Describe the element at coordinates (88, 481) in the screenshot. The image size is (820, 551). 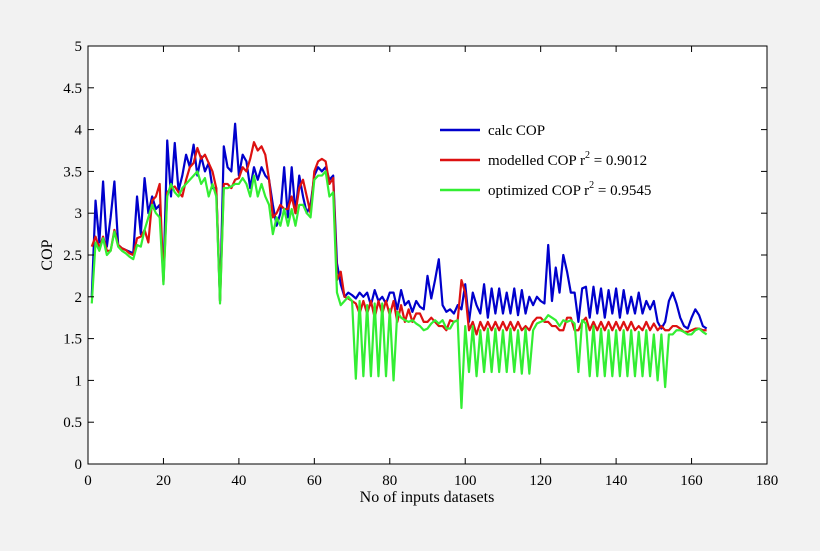
I see `x-tick-label: 0` at that location.